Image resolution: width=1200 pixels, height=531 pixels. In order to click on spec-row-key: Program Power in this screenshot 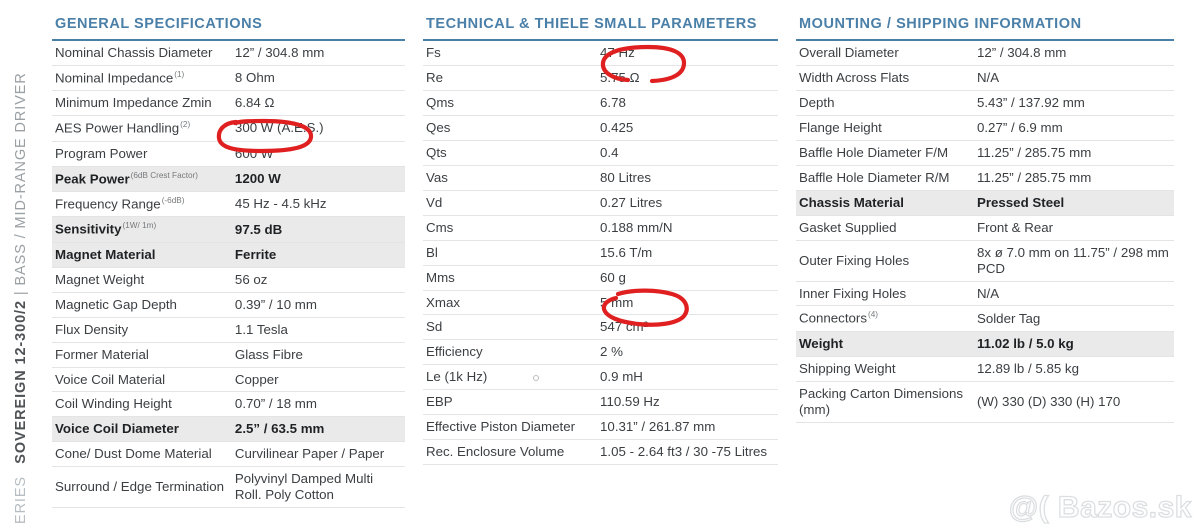, I will do `click(101, 153)`.